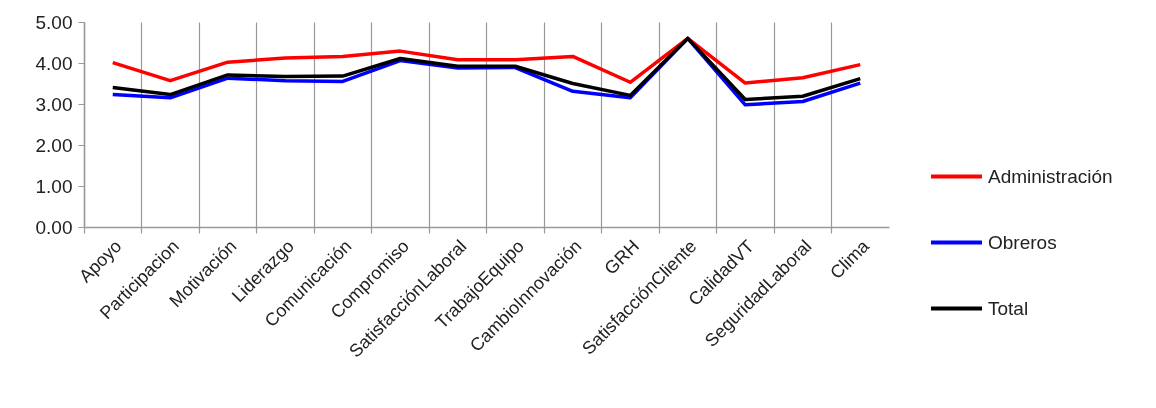  Describe the element at coordinates (54, 145) in the screenshot. I see `y-tick-label: 2.00` at that location.